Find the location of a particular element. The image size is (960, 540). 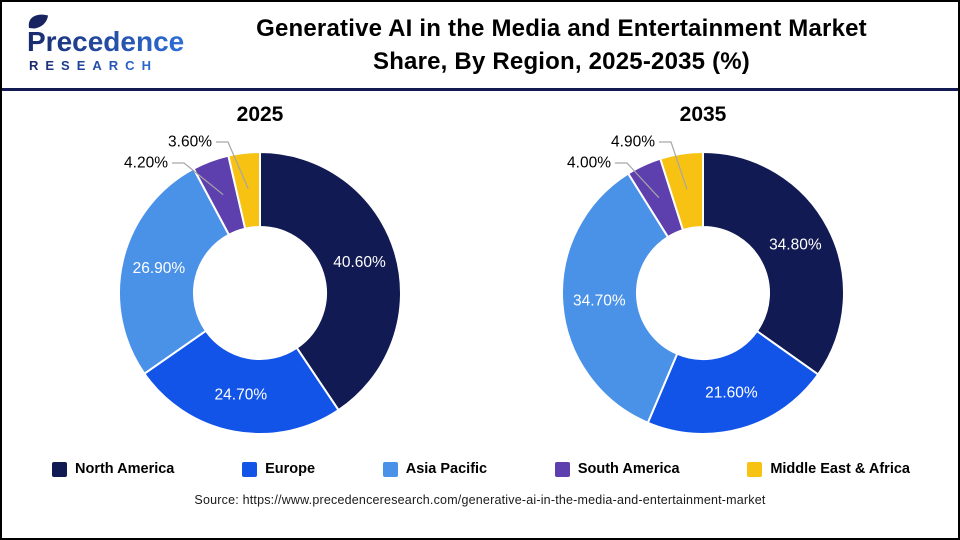

slice-value-label: 40.60% is located at coordinates (359, 262).